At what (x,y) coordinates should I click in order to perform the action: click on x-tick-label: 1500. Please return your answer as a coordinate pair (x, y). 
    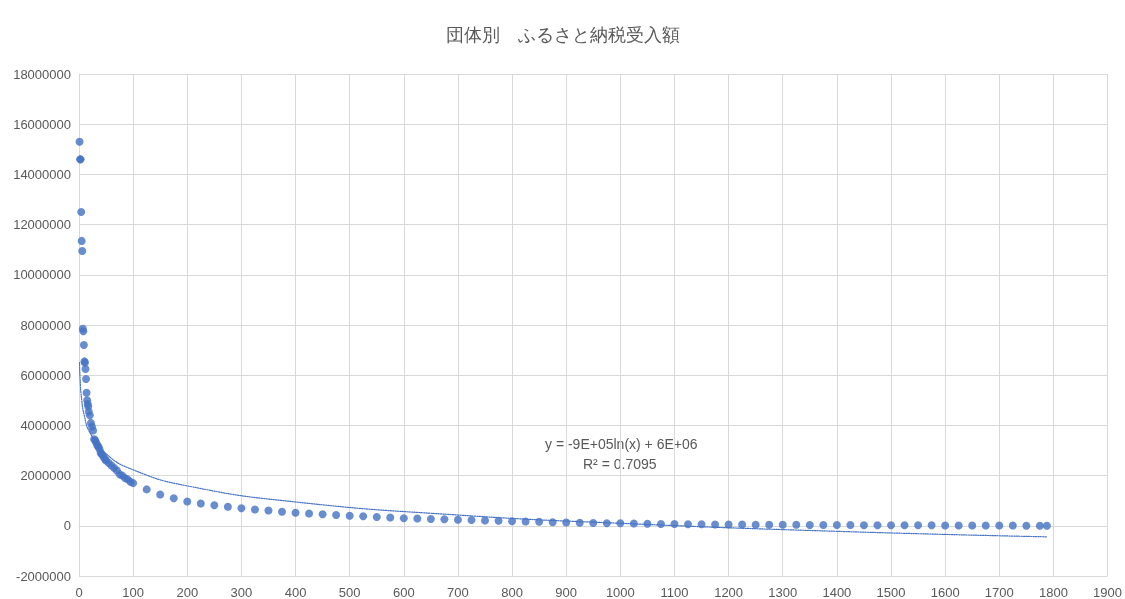
    Looking at the image, I should click on (891, 592).